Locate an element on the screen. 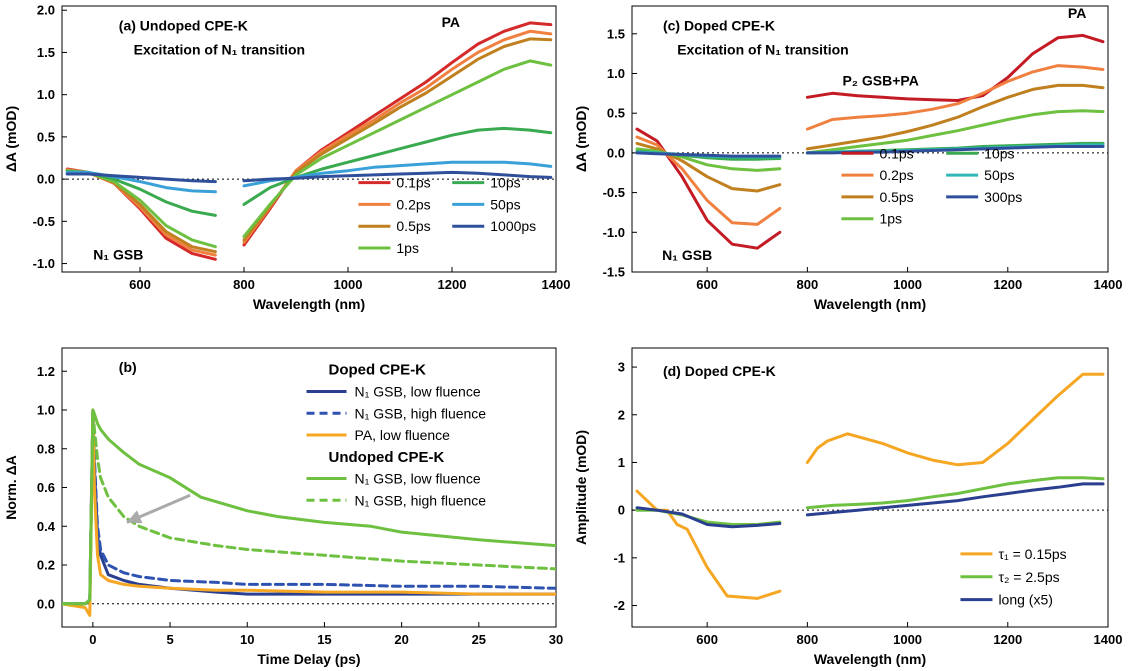  y-tick-label: 0.2 is located at coordinates (46, 565).